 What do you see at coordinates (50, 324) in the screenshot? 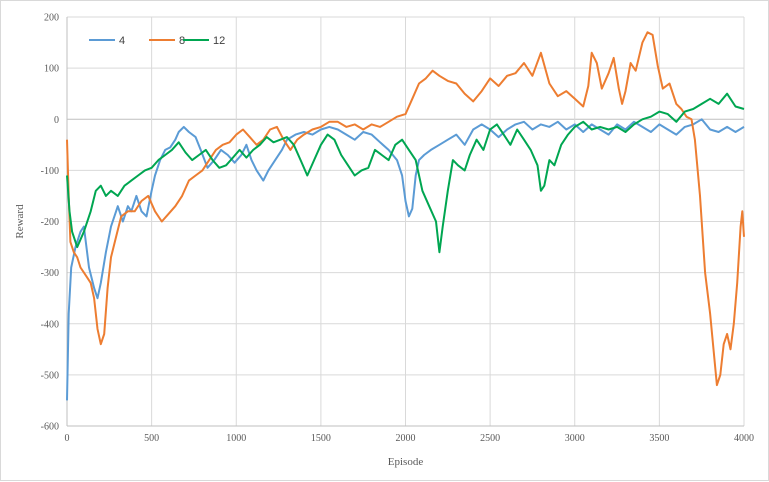
I see `y-tick-label: -400` at bounding box center [50, 324].